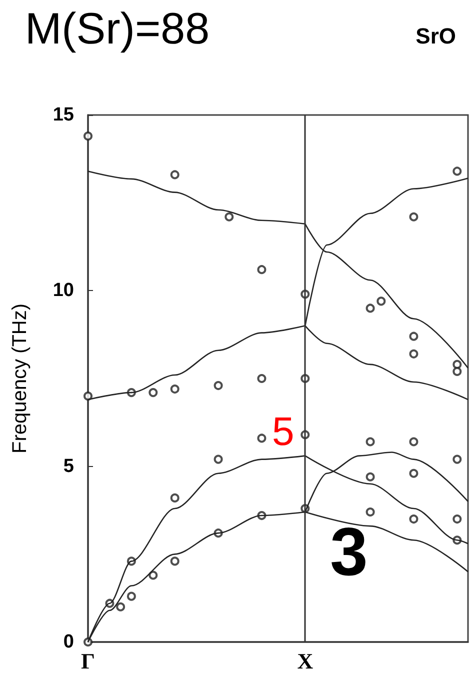  What do you see at coordinates (68, 466) in the screenshot?
I see `y-tick-label: 5` at bounding box center [68, 466].